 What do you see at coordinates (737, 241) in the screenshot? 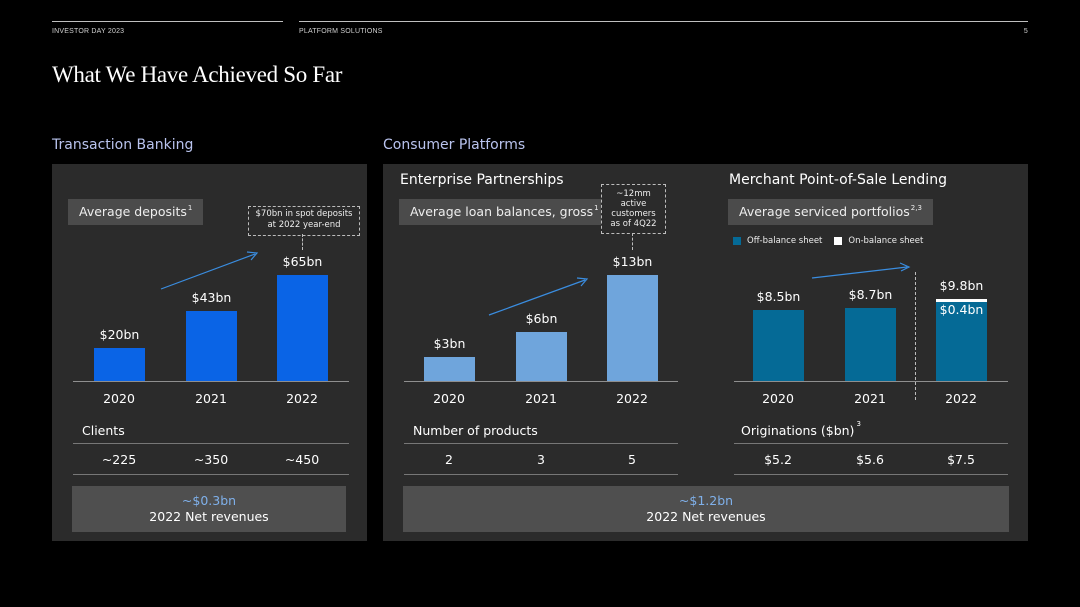
I see `legend-swatch-off-balance` at bounding box center [737, 241].